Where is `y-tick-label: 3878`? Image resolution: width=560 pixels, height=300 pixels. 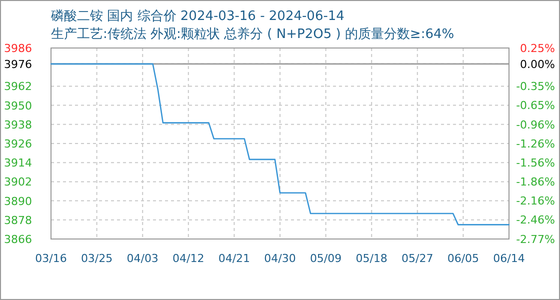 y-tick-label: 3878 is located at coordinates (18, 220).